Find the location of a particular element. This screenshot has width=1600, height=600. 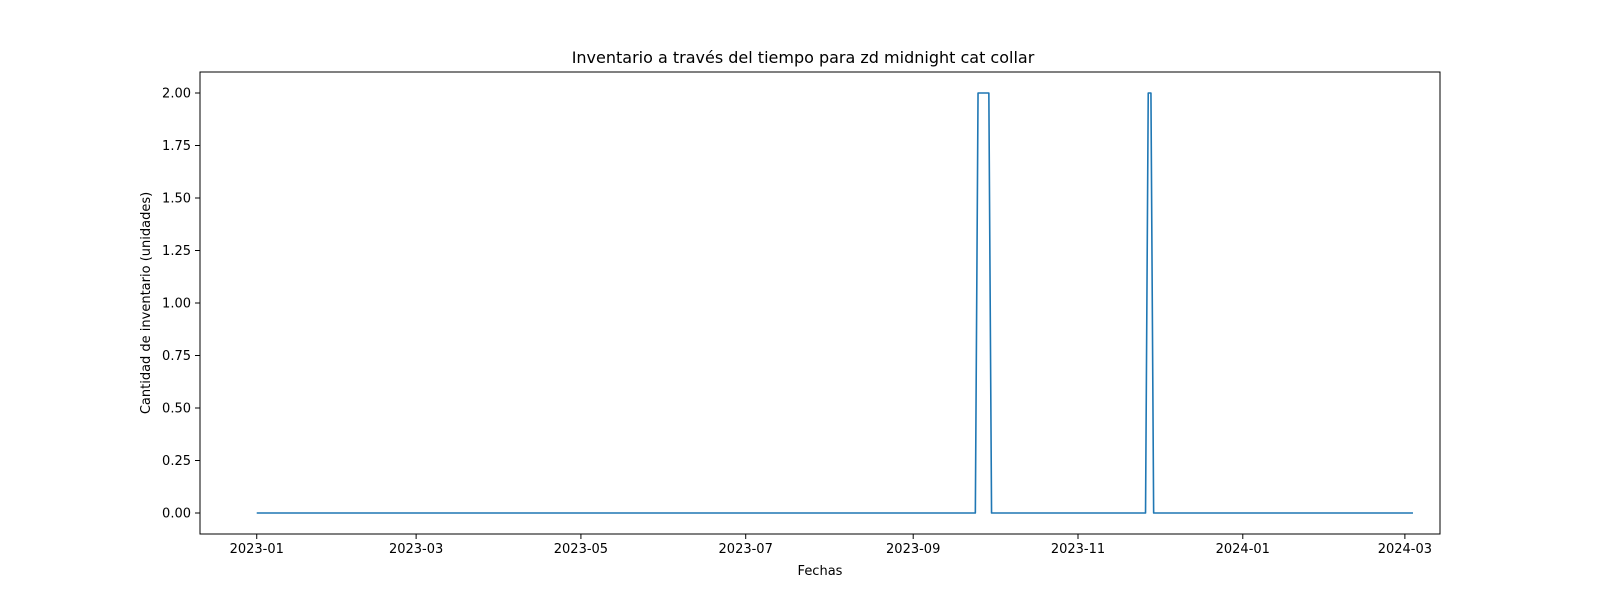

y-tick-label: 1.50 is located at coordinates (176, 199).